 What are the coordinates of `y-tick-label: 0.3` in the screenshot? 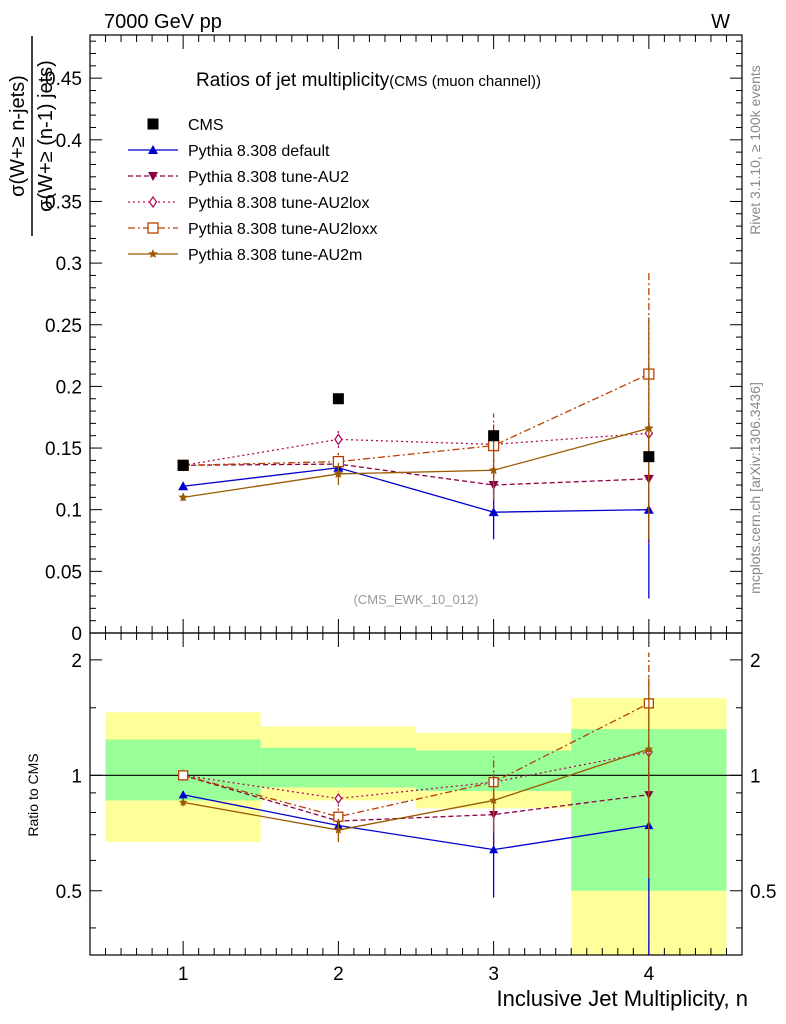 It's located at (69, 264).